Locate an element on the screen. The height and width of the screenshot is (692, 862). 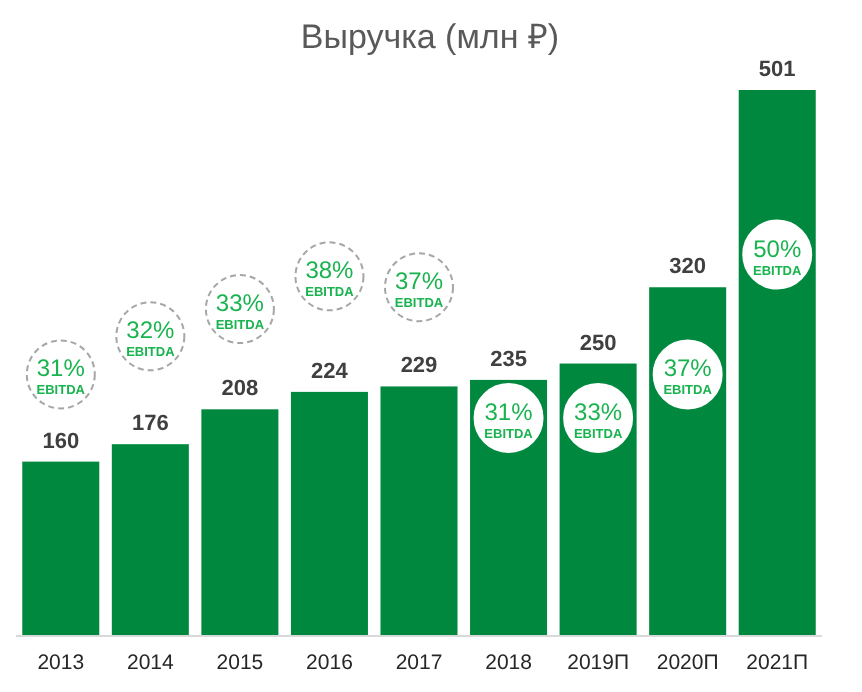
chart-title: Выручка (млн ₽) is located at coordinates (430, 37).